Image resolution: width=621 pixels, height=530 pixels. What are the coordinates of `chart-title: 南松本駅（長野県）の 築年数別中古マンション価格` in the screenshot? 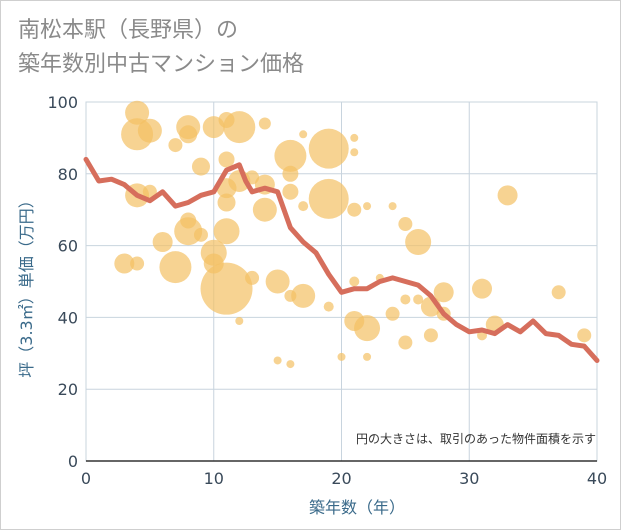 It's located at (161, 48).